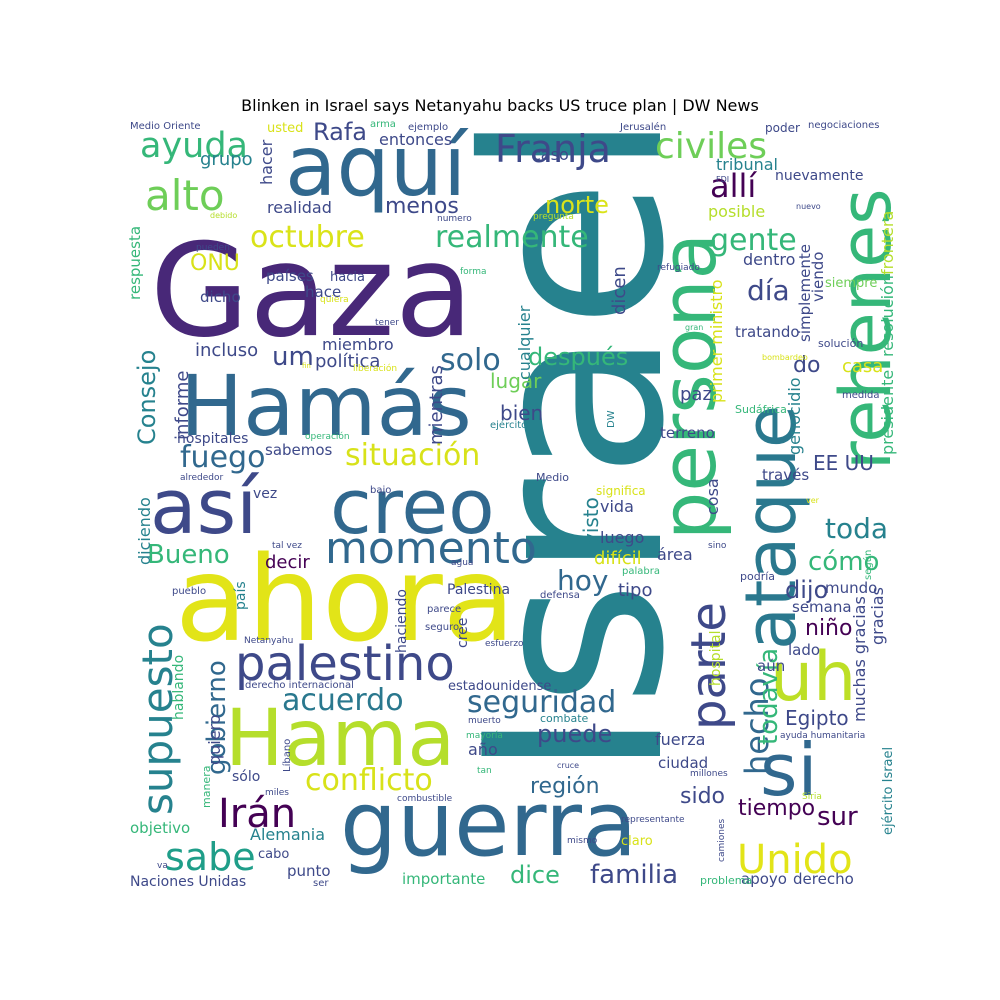  What do you see at coordinates (160, 828) in the screenshot?
I see `cloud-word: objetivo` at bounding box center [160, 828].